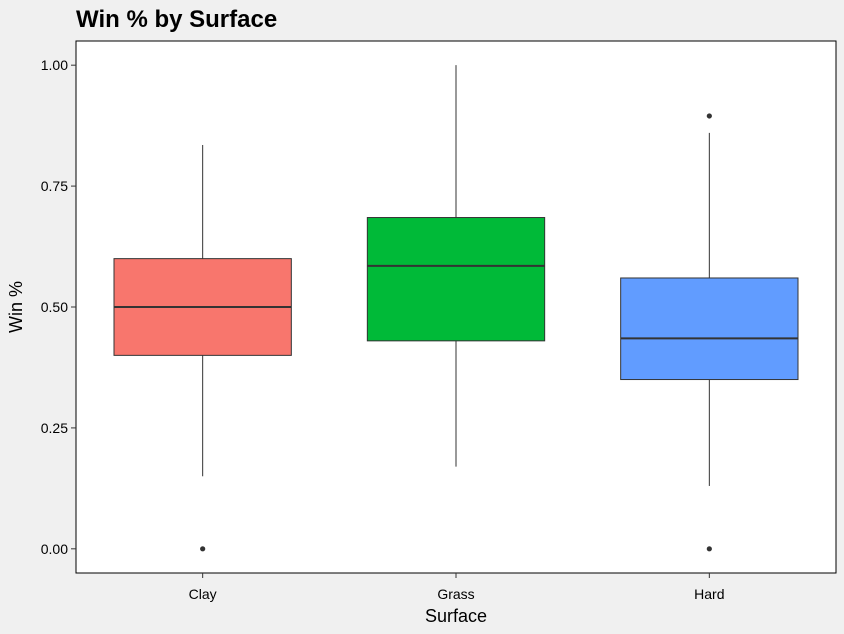  I want to click on box-grass, so click(456, 266).